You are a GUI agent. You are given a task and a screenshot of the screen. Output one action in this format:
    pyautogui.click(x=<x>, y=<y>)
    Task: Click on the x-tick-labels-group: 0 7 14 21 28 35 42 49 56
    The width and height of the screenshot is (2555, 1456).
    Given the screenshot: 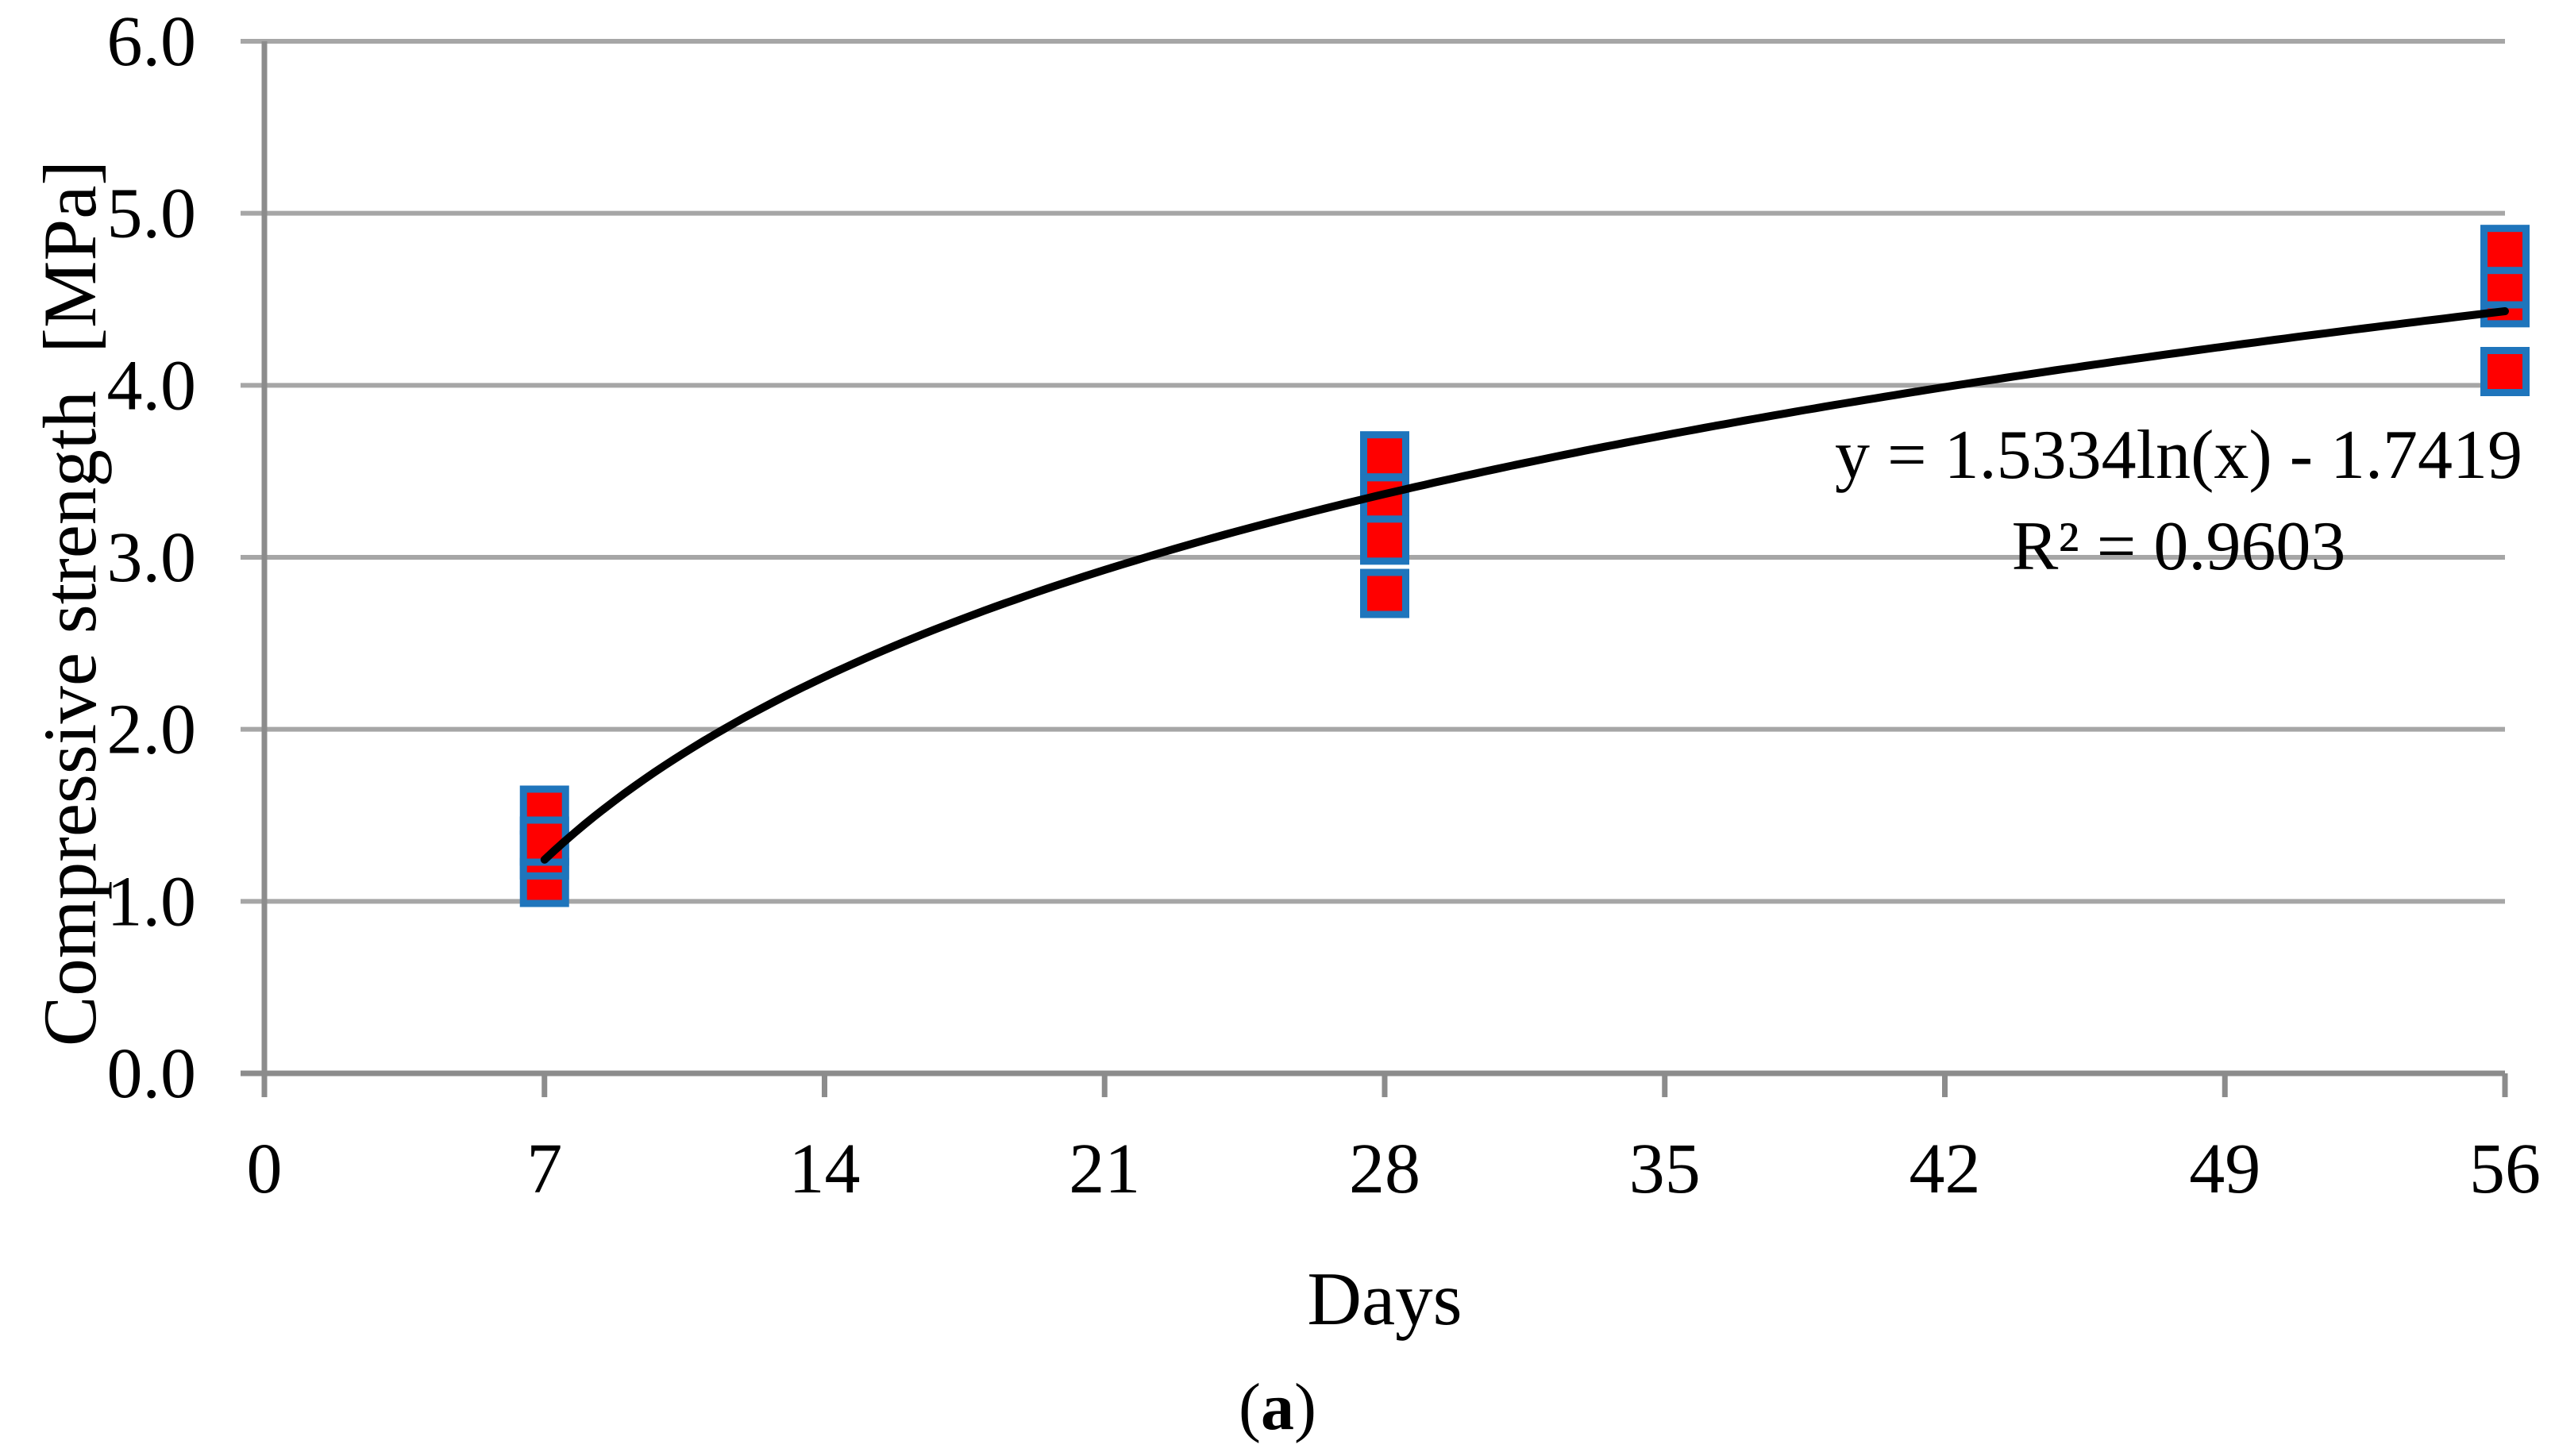 What is the action you would take?
    pyautogui.click(x=1394, y=1169)
    